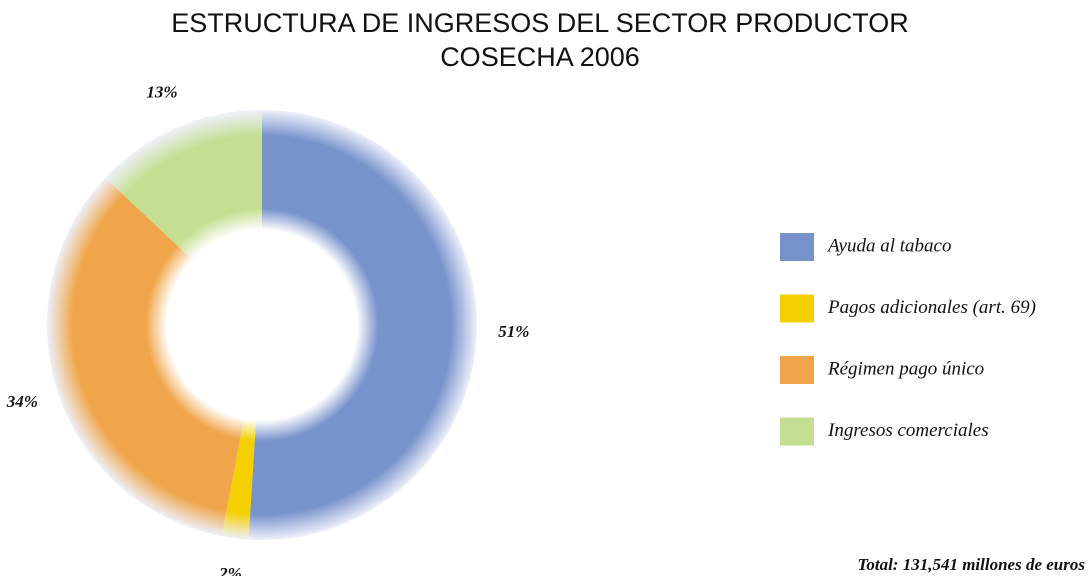 The height and width of the screenshot is (576, 1088). I want to click on legend-label: Ingresos comerciales, so click(908, 430).